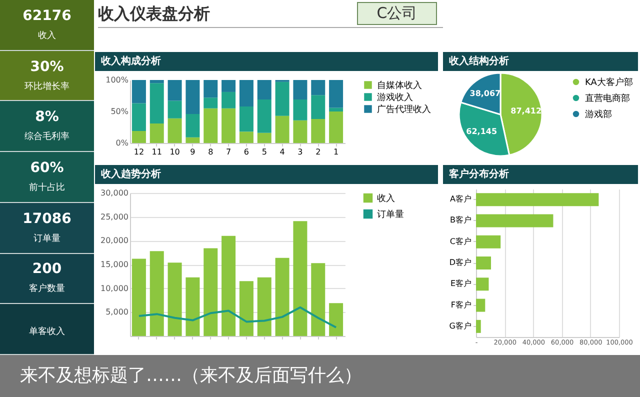 Image resolution: width=640 pixels, height=397 pixels. What do you see at coordinates (598, 114) in the screenshot?
I see `legend-label: 游戏部` at bounding box center [598, 114].